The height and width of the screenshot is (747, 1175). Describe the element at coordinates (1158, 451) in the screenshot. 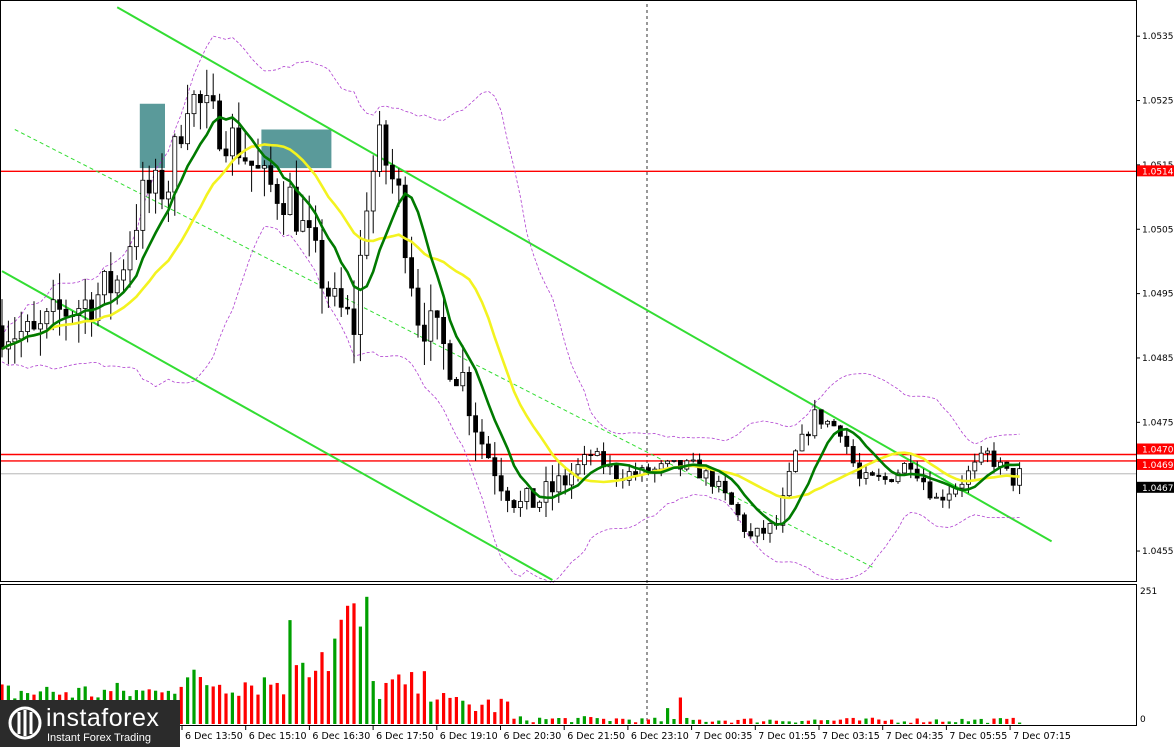

I see `price-label-text: 1.0470` at that location.